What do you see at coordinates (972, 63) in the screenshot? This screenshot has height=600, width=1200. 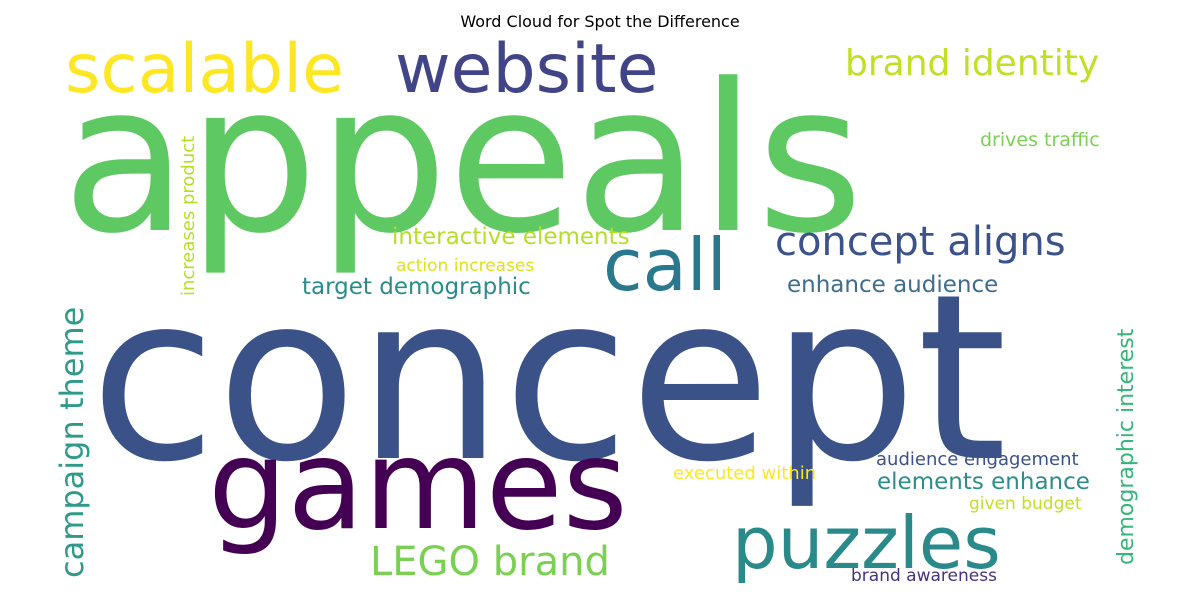 I see `word-brand-identity: brand identity` at bounding box center [972, 63].